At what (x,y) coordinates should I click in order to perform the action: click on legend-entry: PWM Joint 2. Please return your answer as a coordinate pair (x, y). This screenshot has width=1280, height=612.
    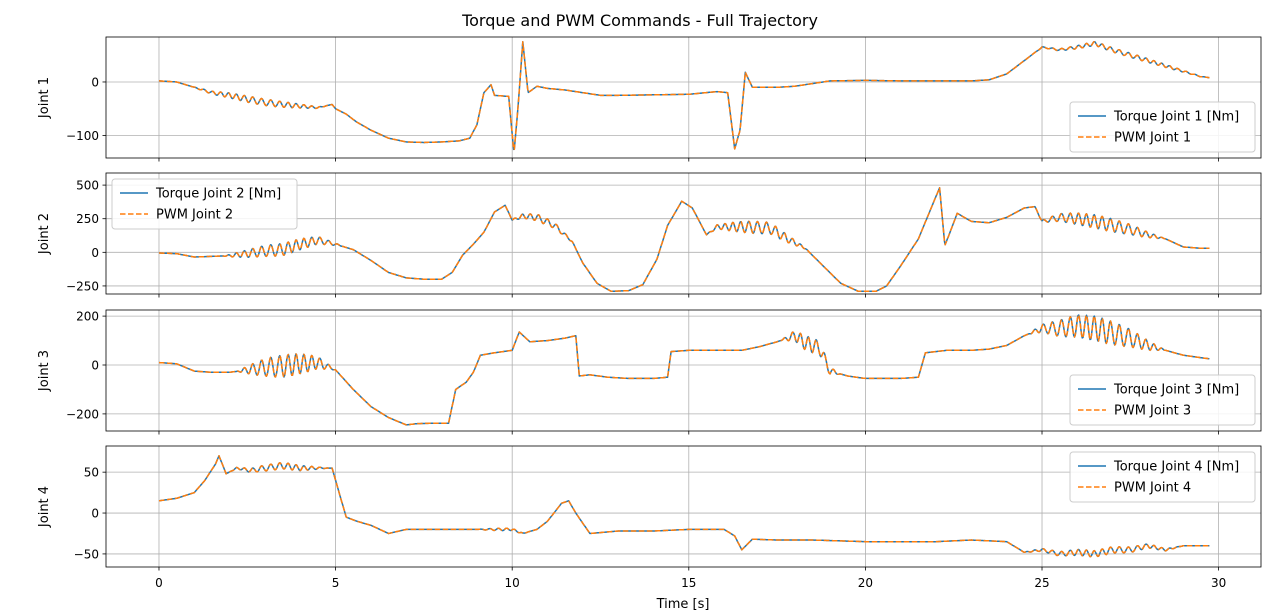
    Looking at the image, I should click on (194, 215).